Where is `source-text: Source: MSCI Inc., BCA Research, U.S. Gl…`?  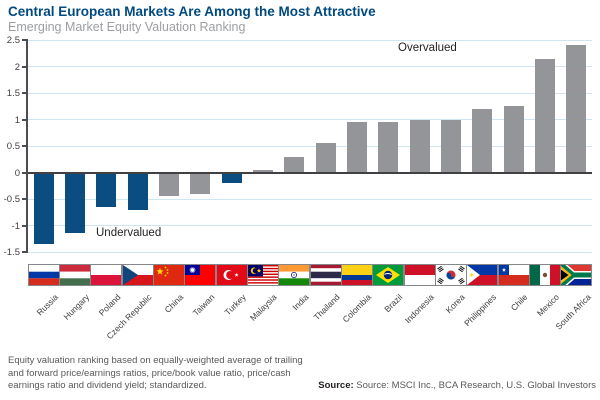
source-text: Source: MSCI Inc., BCA Research, U.S. Gl… is located at coordinates (476, 385).